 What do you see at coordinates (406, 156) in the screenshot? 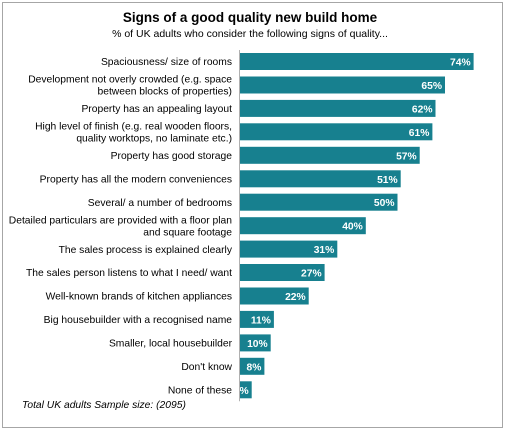
I see `bar-value-label: 57%` at bounding box center [406, 156].